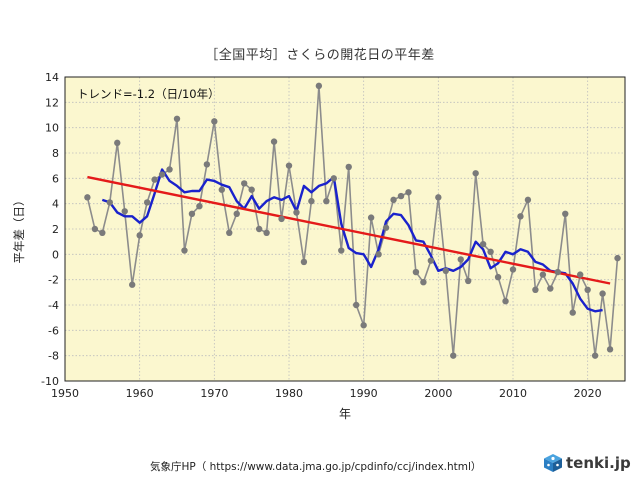 The height and width of the screenshot is (480, 640). Describe the element at coordinates (55, 229) in the screenshot. I see `y-tick-label: 2` at that location.